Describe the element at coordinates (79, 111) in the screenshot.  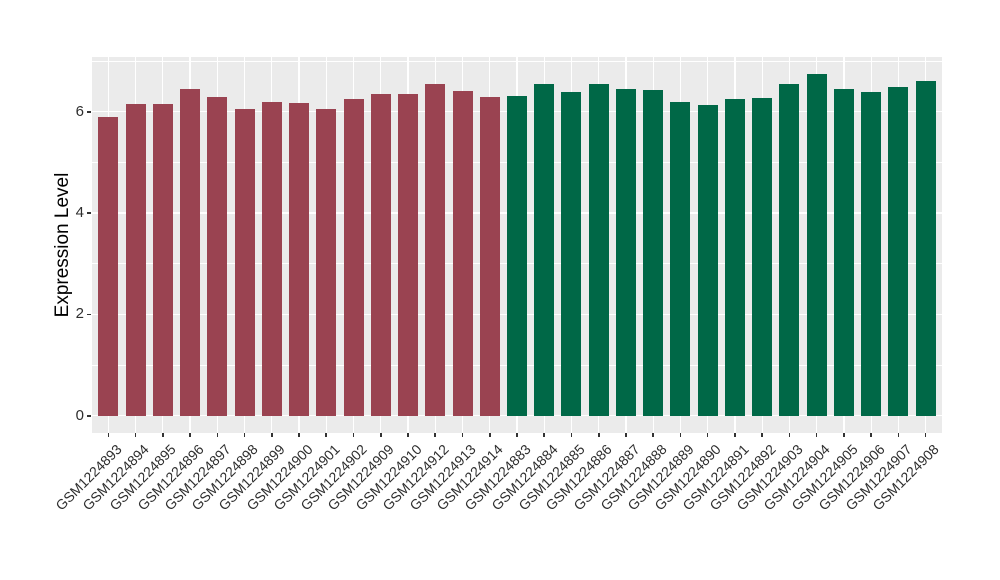
I see `y-tick-label: 6` at that location.